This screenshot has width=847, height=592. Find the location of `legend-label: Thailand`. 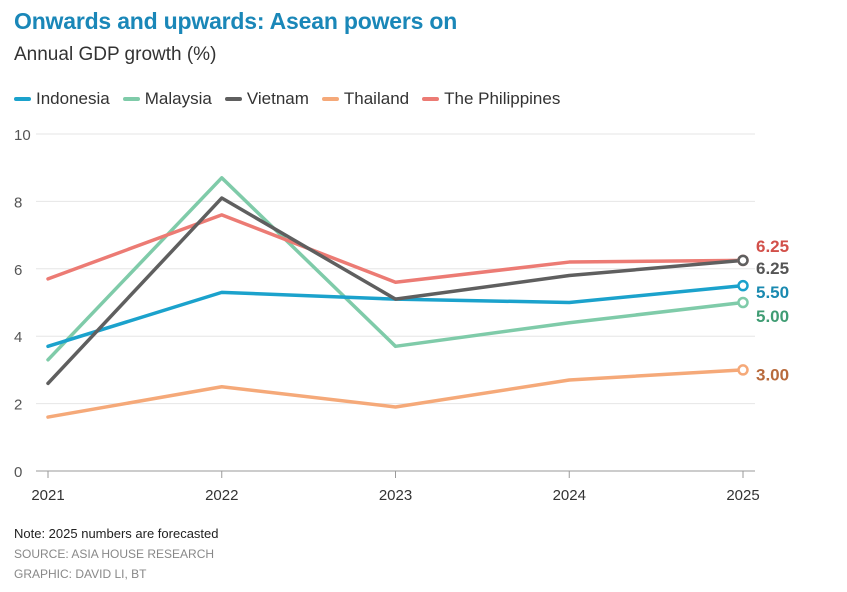

legend-label: Thailand is located at coordinates (376, 98).